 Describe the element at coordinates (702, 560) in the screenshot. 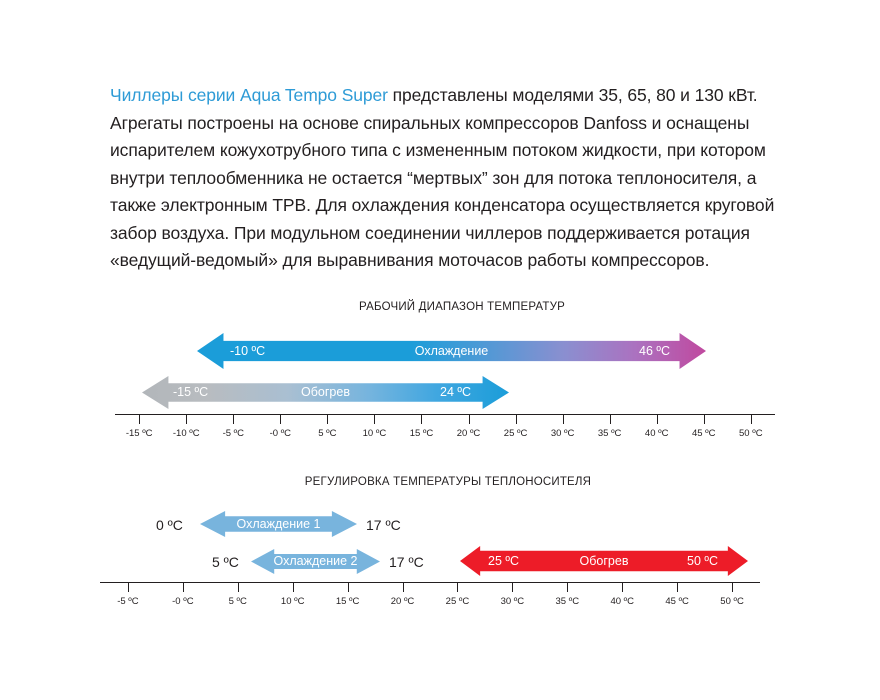

I see `arrow-heating-coolant-end-label: 50 ºC` at that location.